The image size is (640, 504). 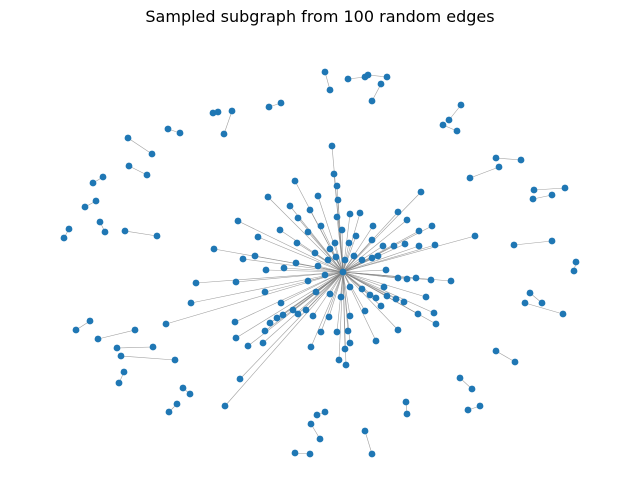 What do you see at coordinates (320, 16) in the screenshot?
I see `diagram-title: Sampled subgraph from 100 random edges` at bounding box center [320, 16].